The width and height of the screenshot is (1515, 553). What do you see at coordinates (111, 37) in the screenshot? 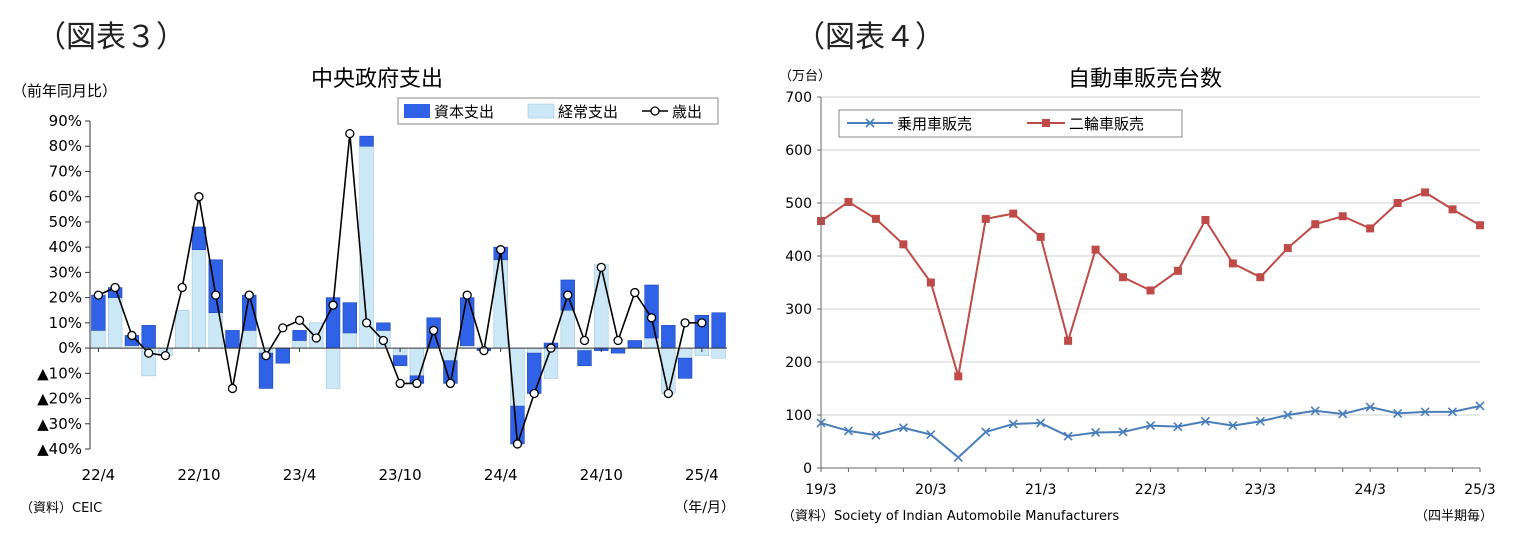
I see `figure-3-label: （図表３）` at bounding box center [111, 37].